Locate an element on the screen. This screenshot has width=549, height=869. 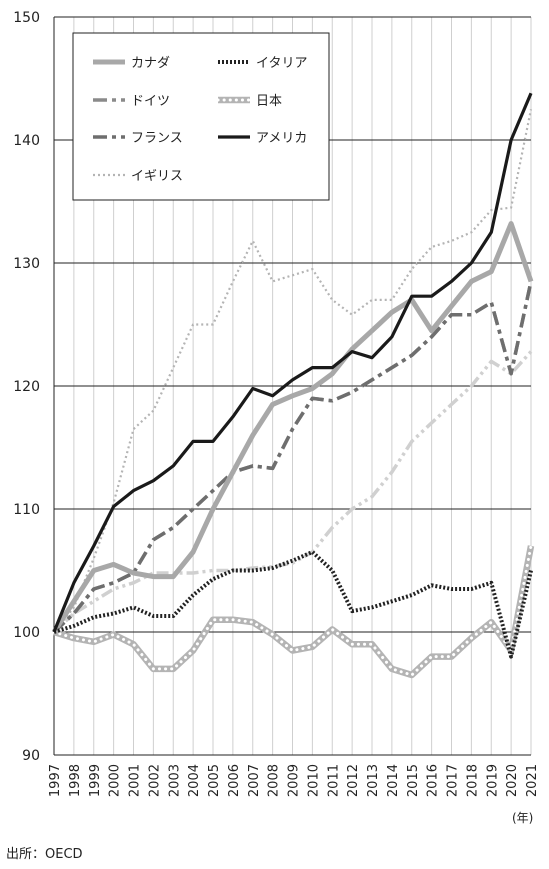
y-tick-label: 130 is located at coordinates (26, 264).